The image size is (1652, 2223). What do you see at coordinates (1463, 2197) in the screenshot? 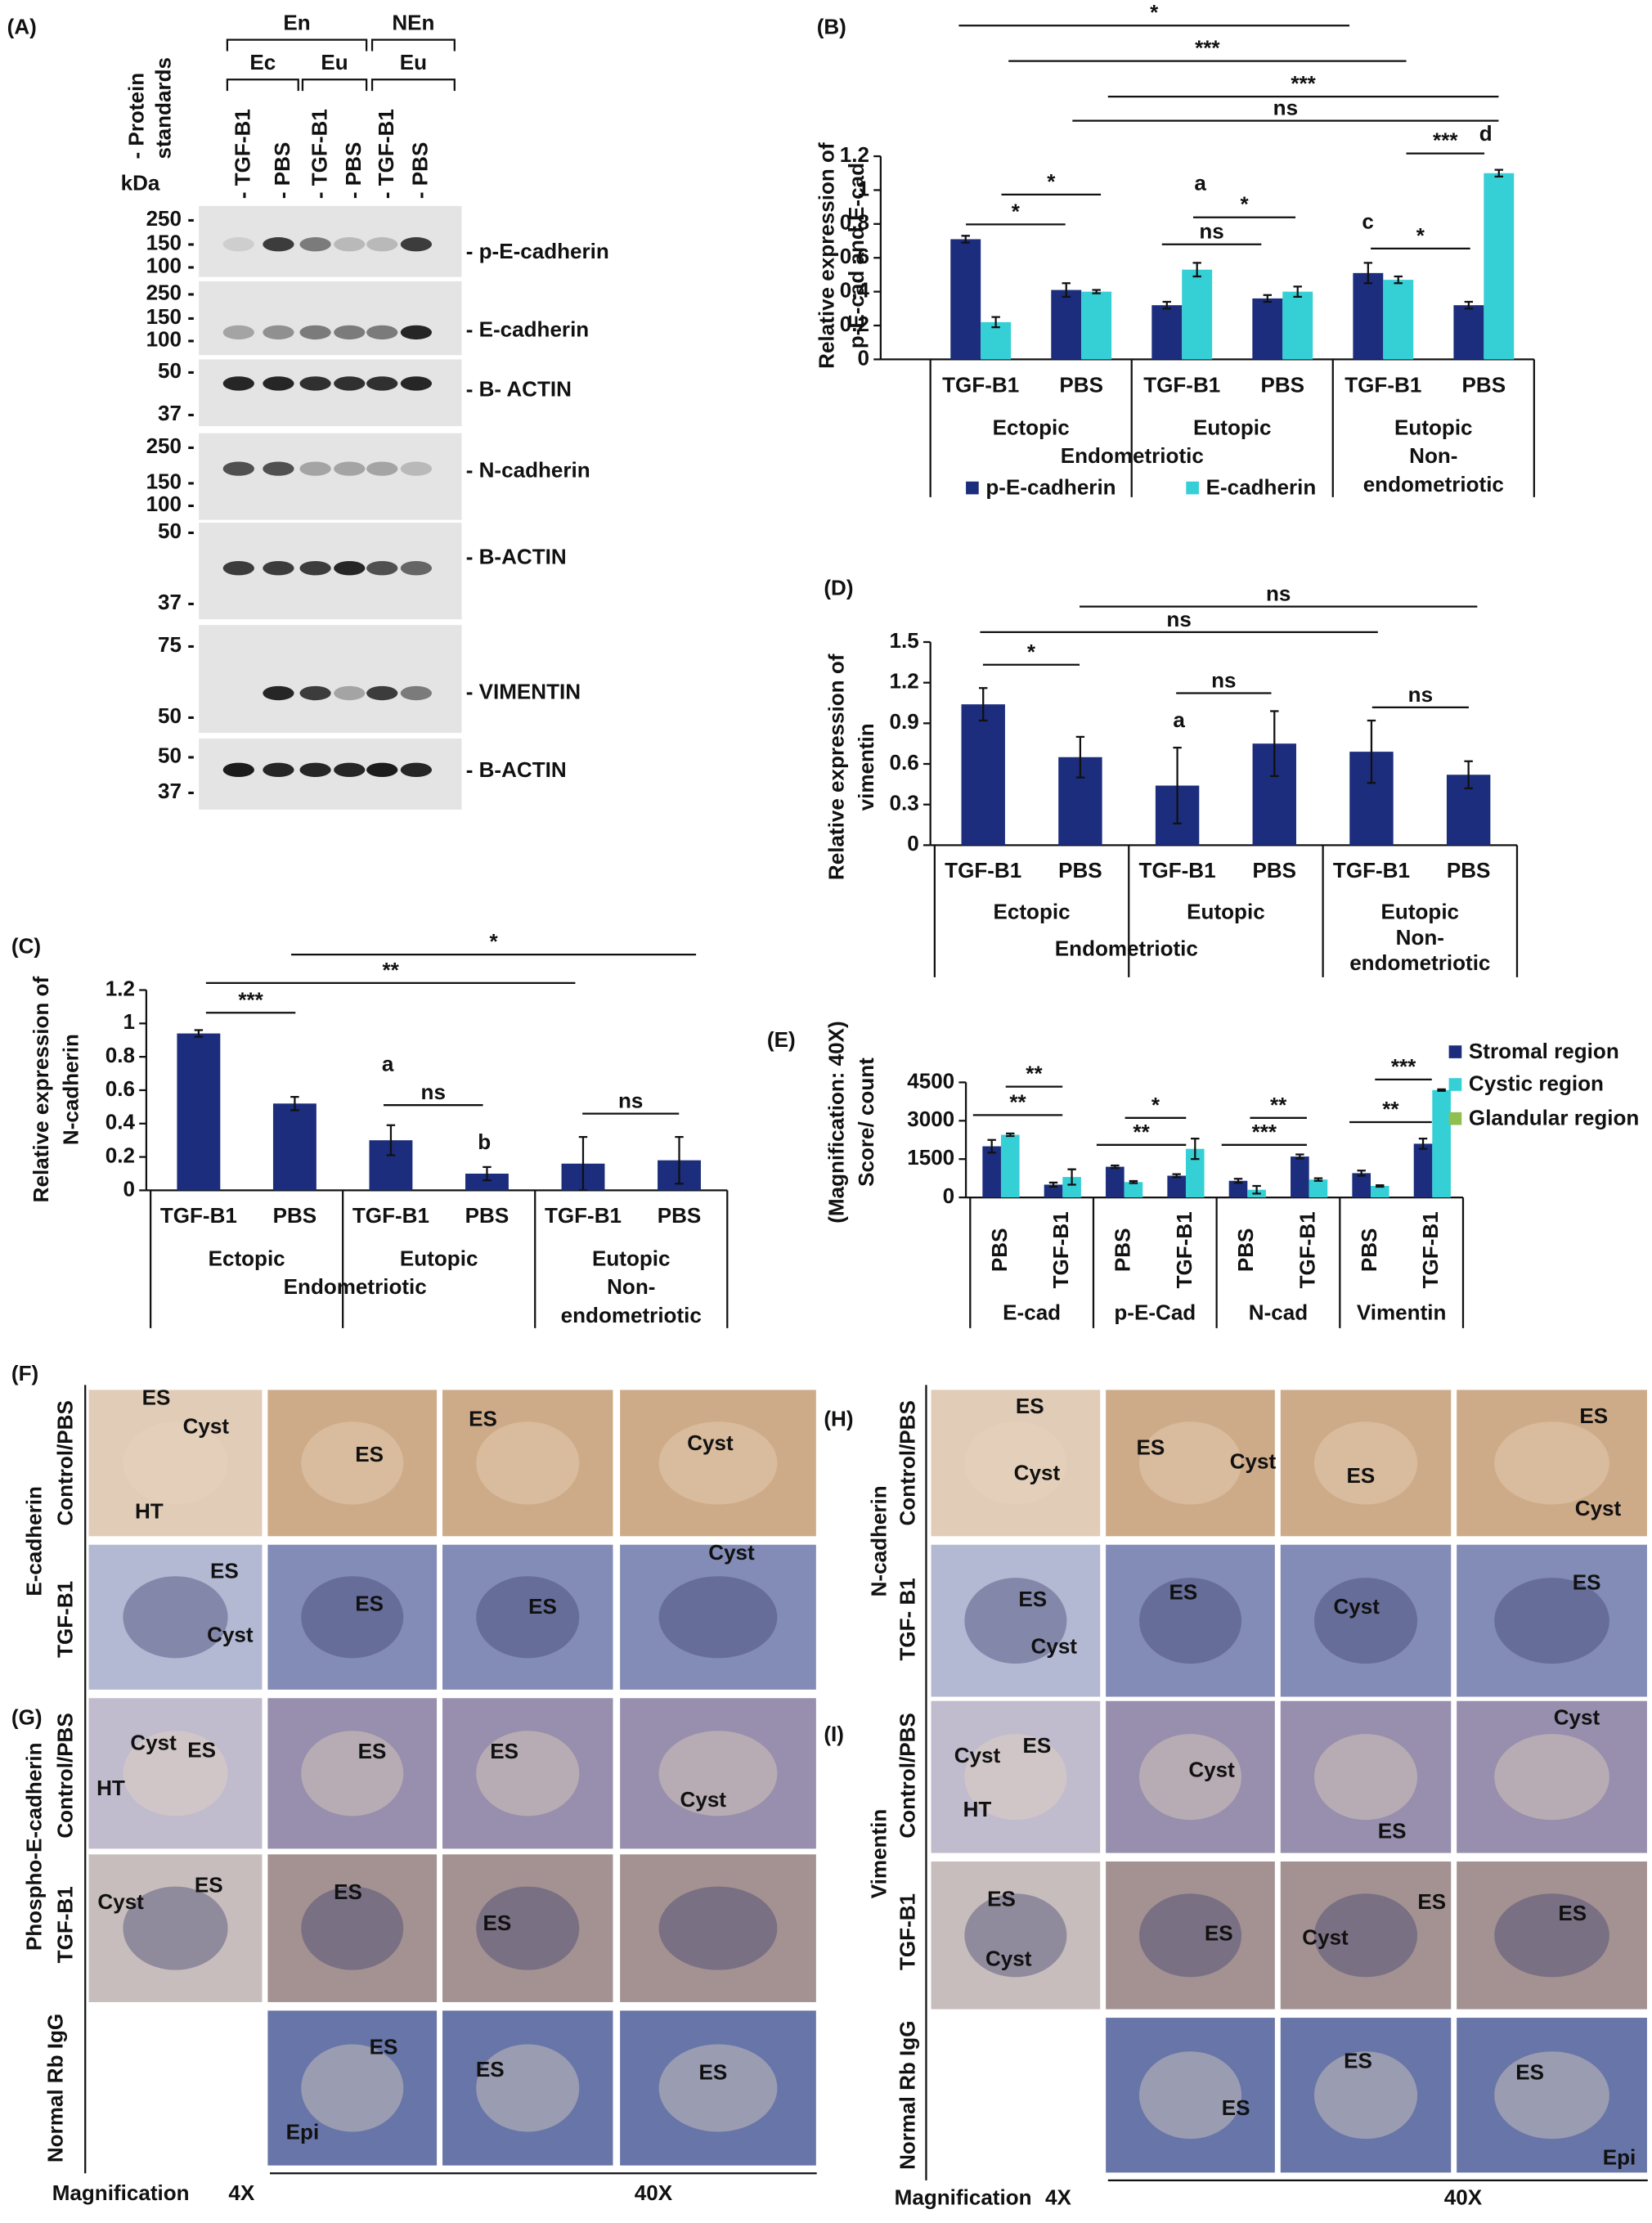
I see `magnification-label: 40X` at bounding box center [1463, 2197].